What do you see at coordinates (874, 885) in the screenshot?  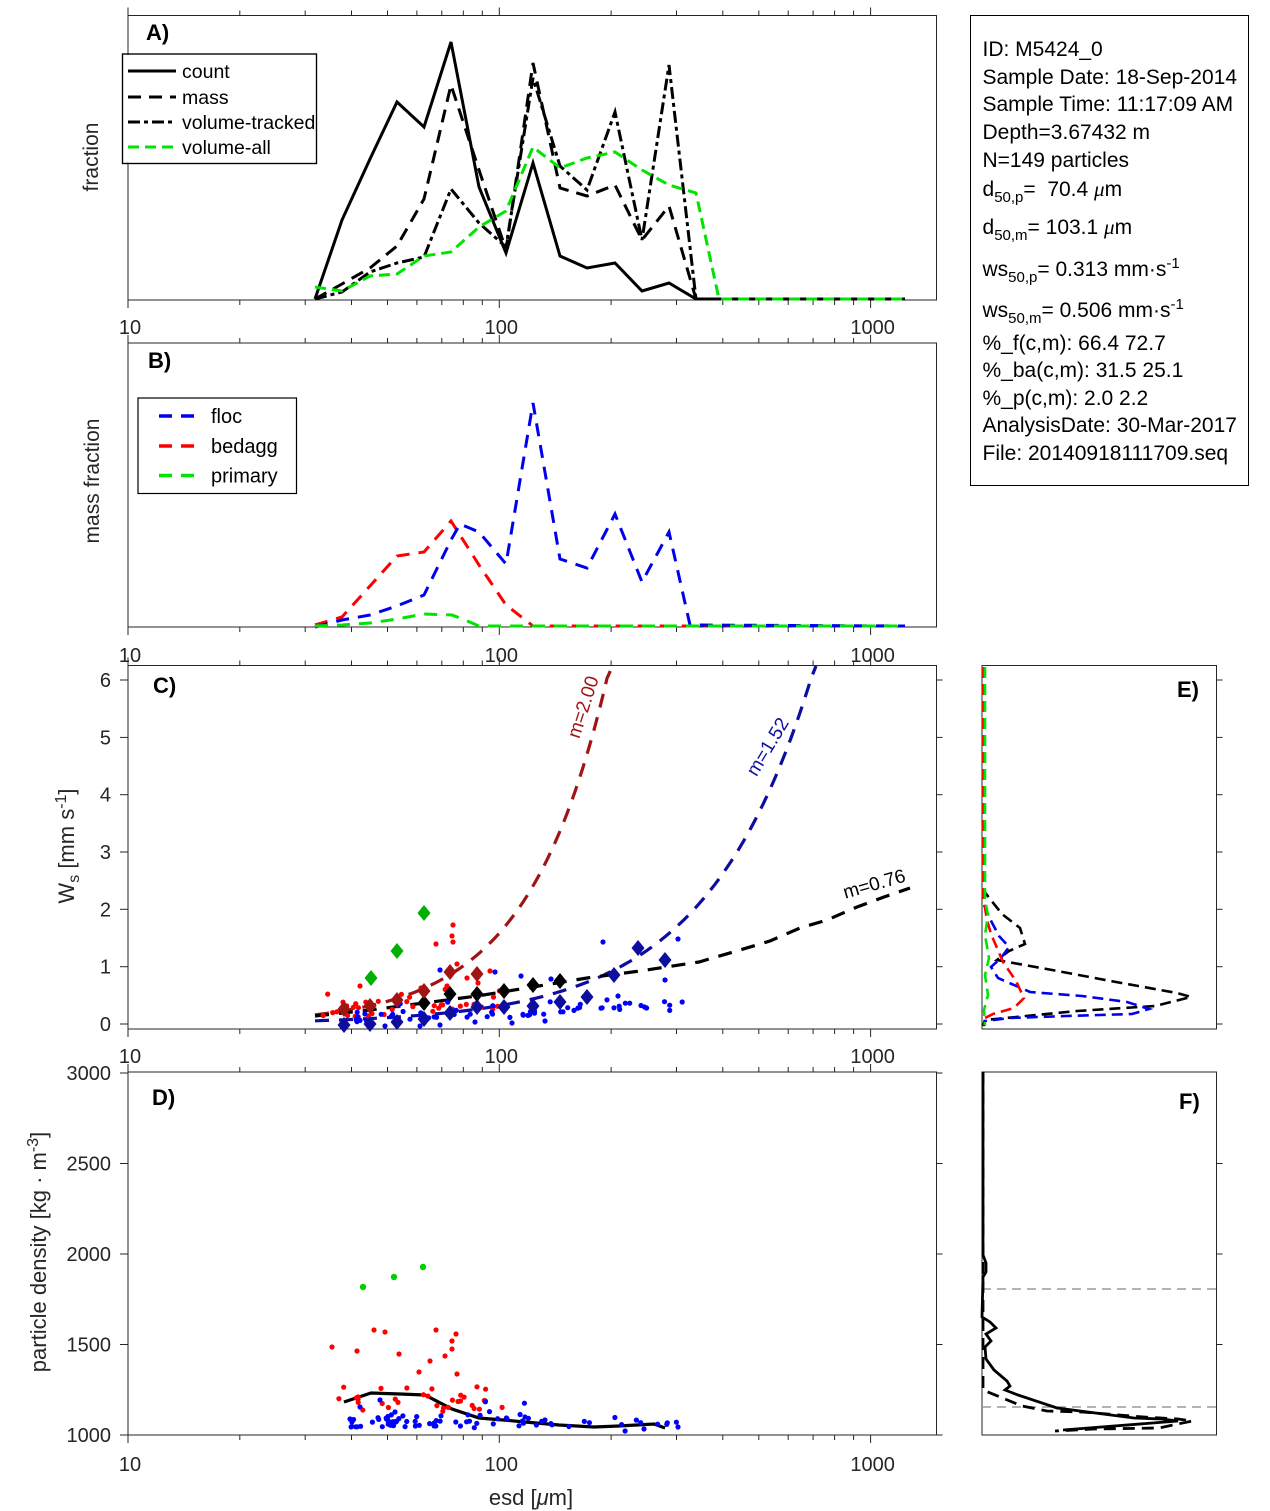 I see `svg-text: m=0.76` at bounding box center [874, 885].